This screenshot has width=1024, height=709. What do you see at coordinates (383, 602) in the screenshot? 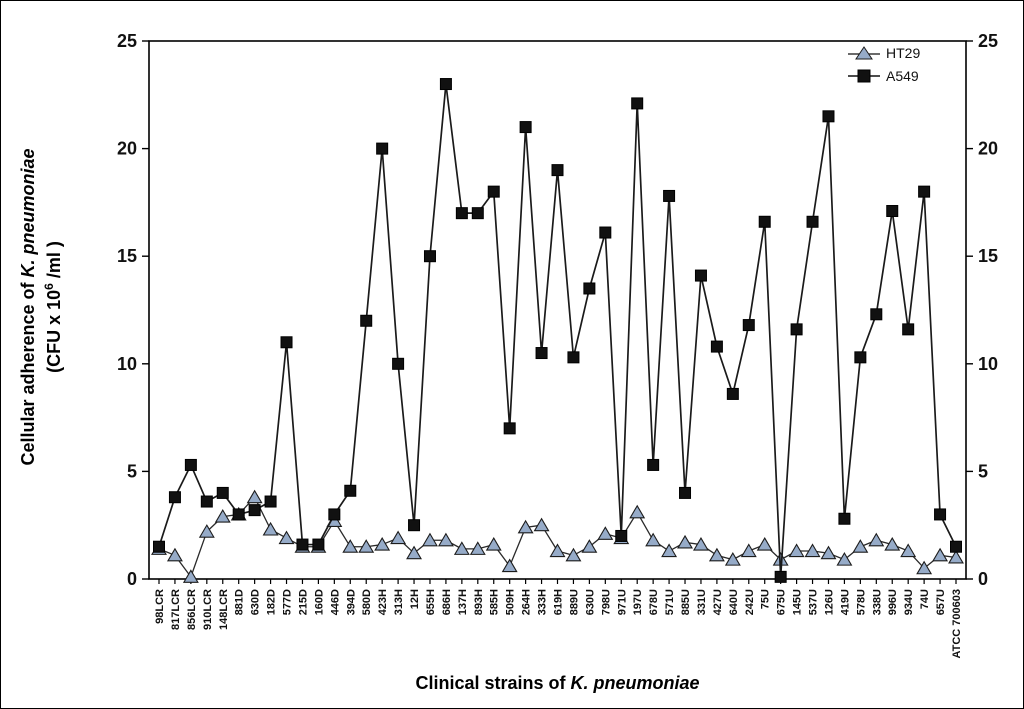
I see `x-tick-label: 423H` at bounding box center [383, 602].